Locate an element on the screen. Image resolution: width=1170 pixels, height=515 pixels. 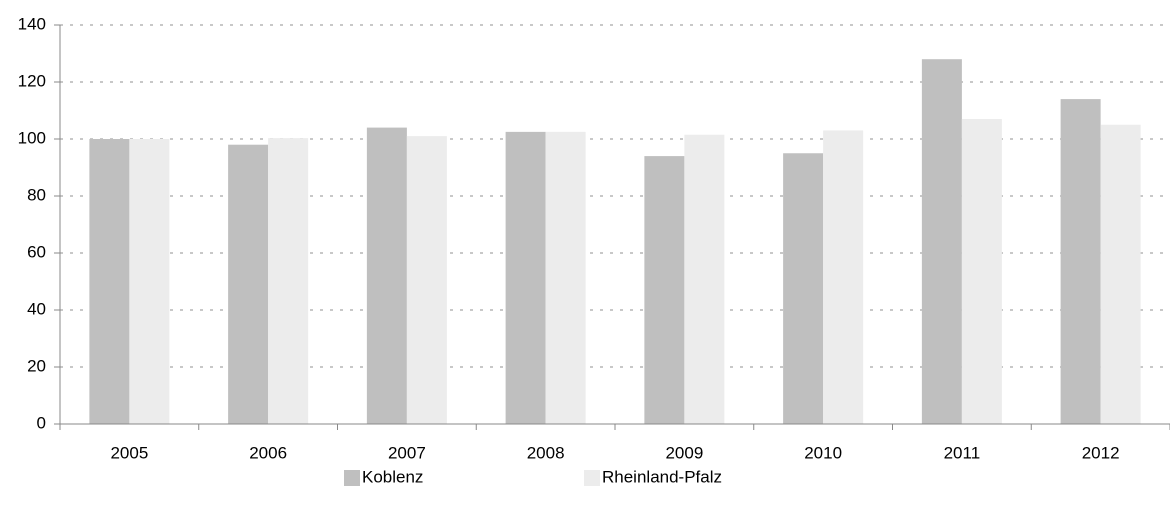
y-tick-label: 0 is located at coordinates (41, 422).